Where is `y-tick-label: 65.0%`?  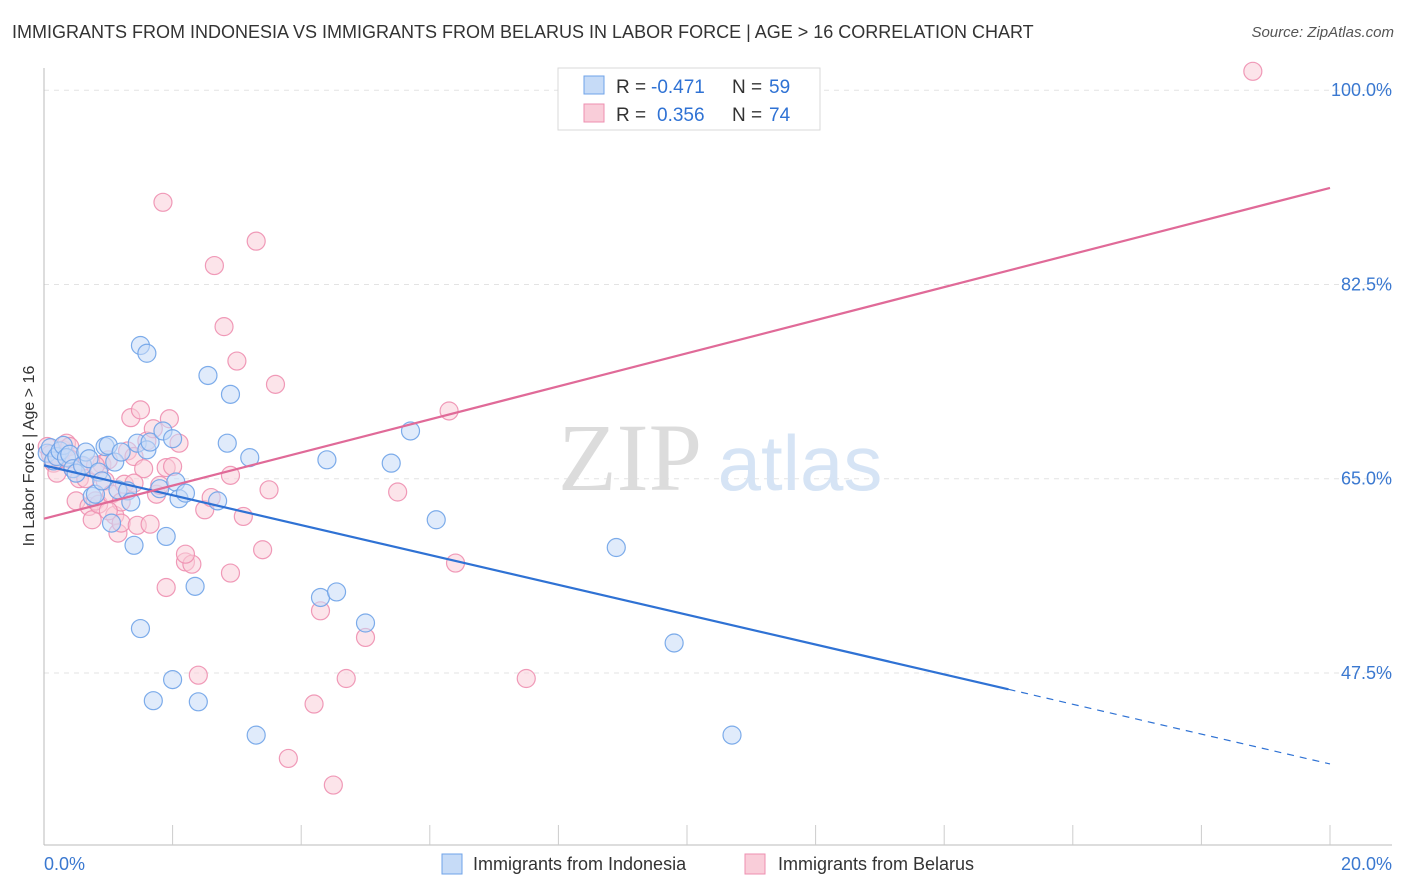
y-tick-label: 65.0% is located at coordinates (1366, 479).